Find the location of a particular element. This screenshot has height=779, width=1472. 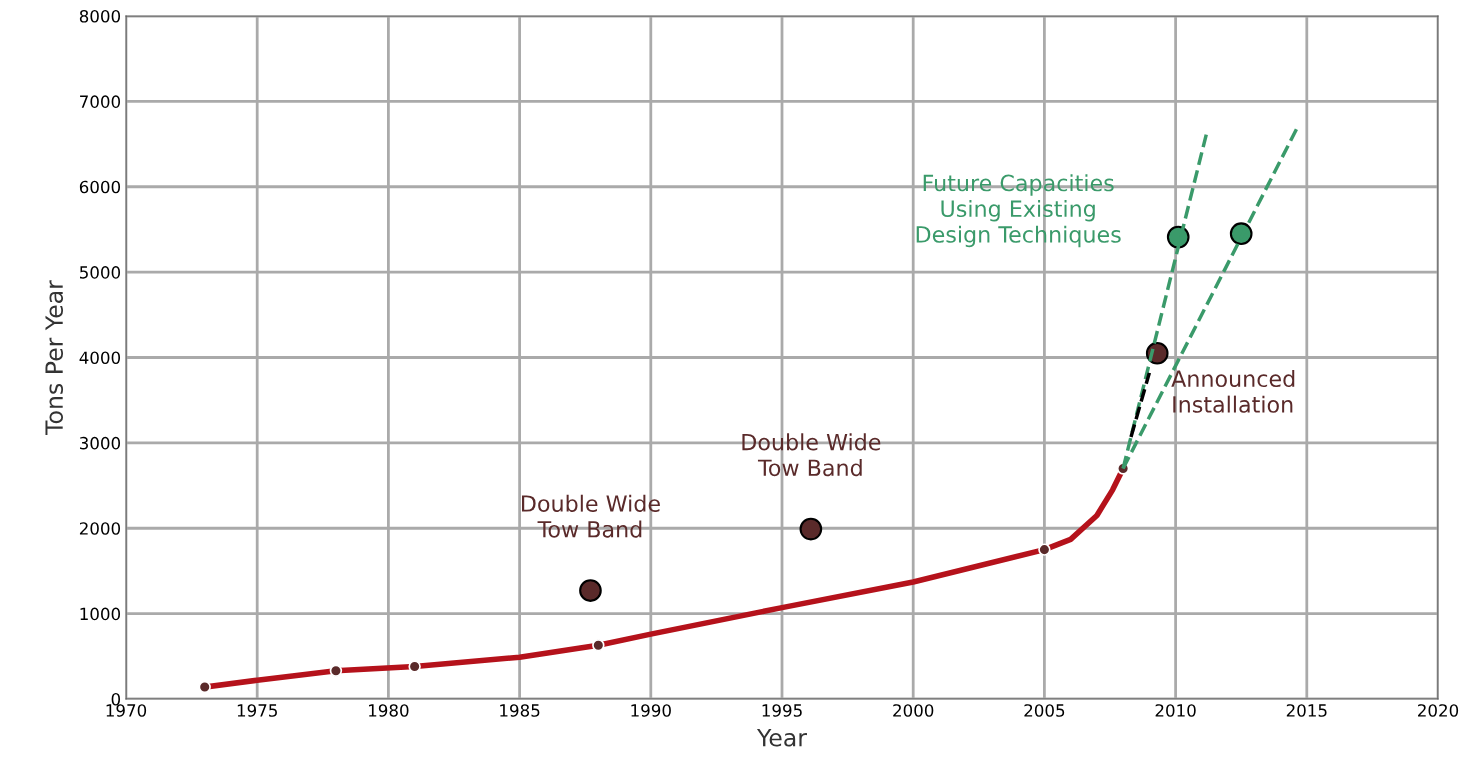

x-tick-label: 1990 is located at coordinates (651, 710).